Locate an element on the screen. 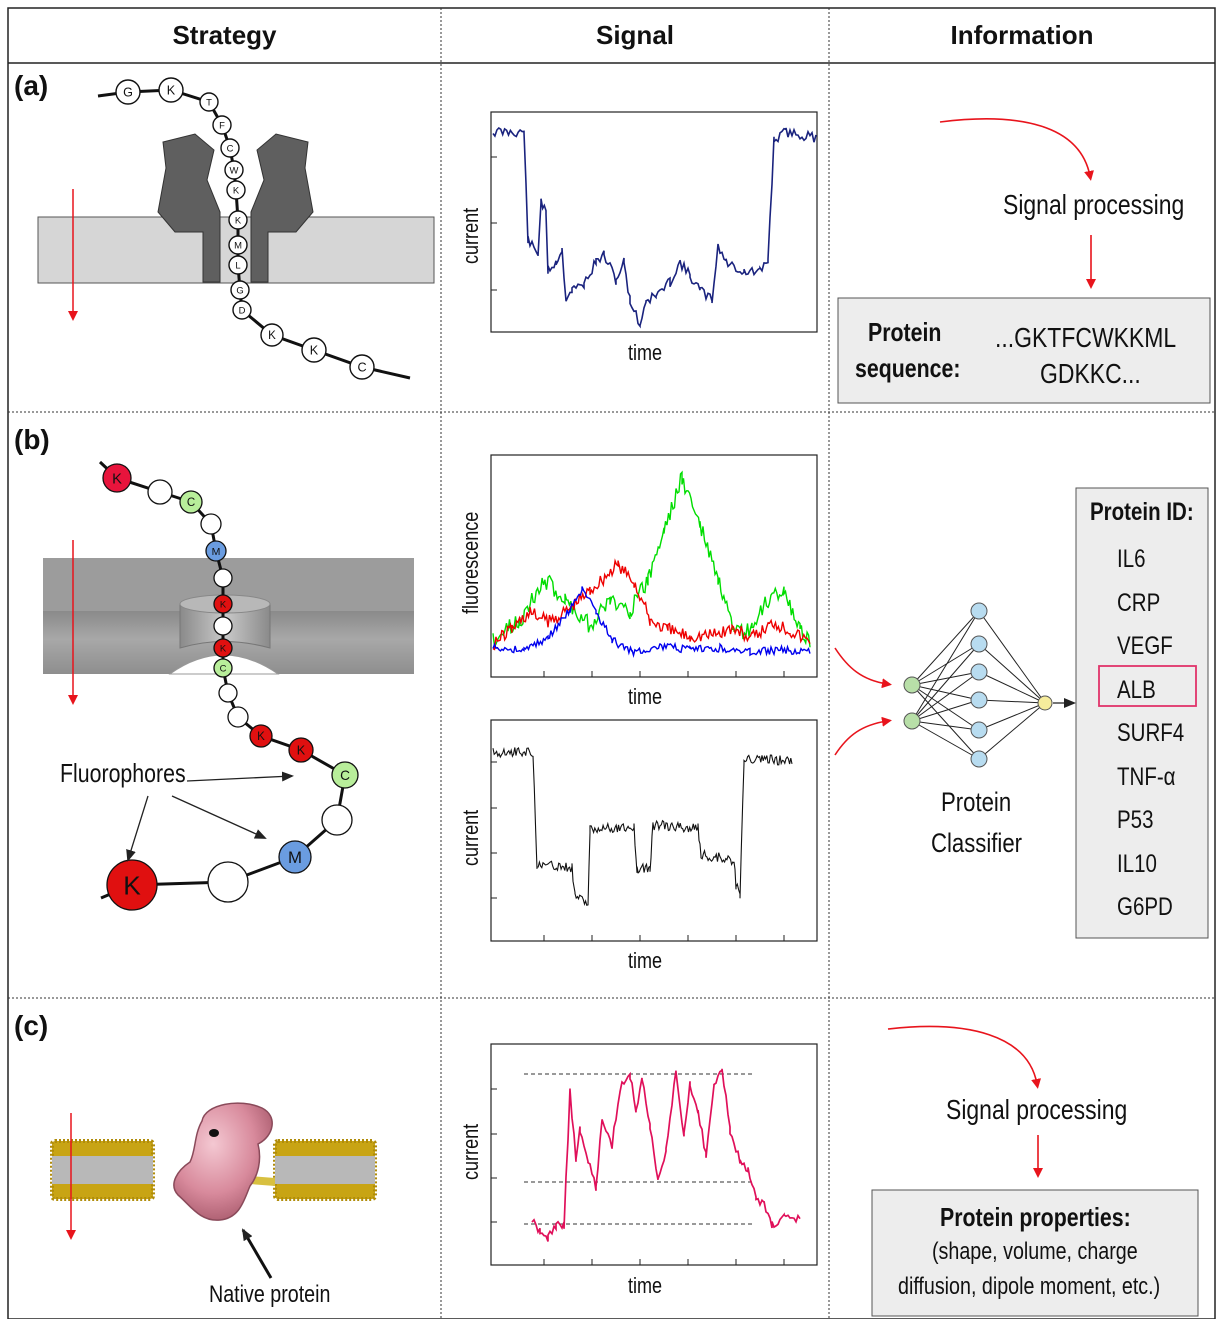  svg-text: T is located at coordinates (209, 102).